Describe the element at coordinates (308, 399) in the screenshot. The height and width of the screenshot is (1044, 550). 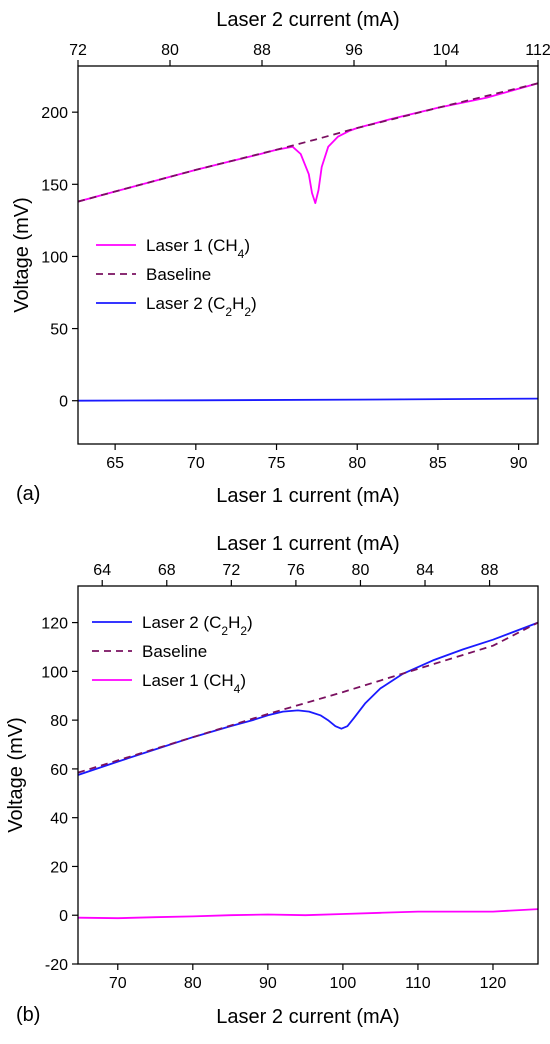
I see `series-line-laser2` at that location.